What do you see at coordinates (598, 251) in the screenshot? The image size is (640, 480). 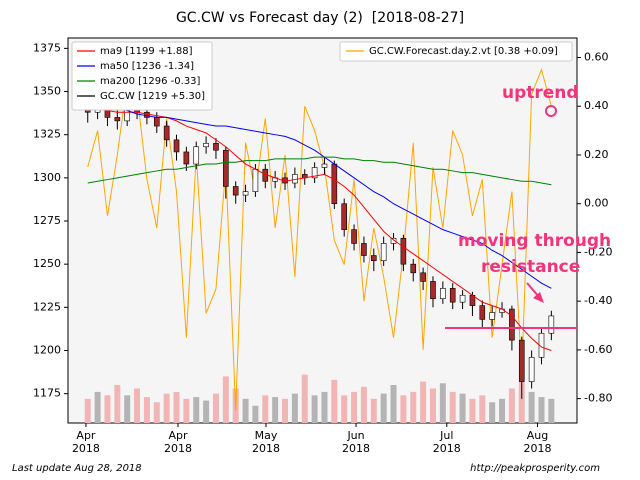 I see `y2-tick-label: -0.20` at bounding box center [598, 251].